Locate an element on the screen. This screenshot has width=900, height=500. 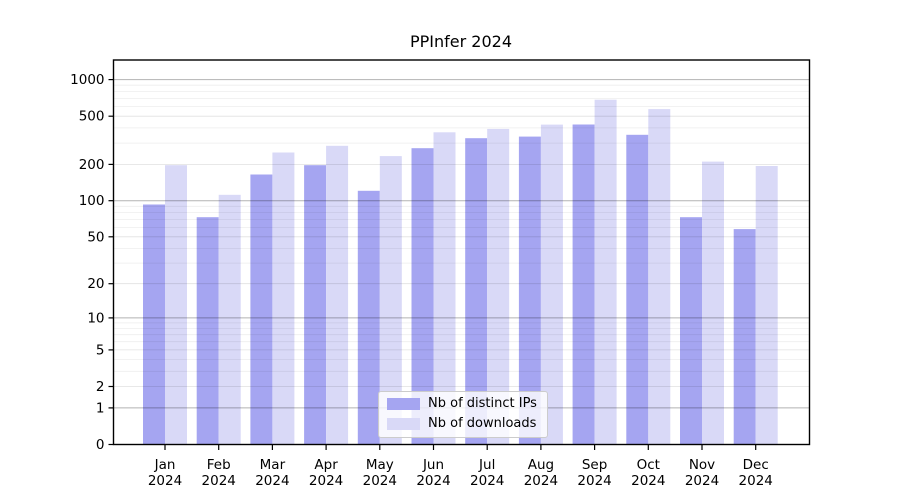
y-tick-label: 5 is located at coordinates (100, 350).